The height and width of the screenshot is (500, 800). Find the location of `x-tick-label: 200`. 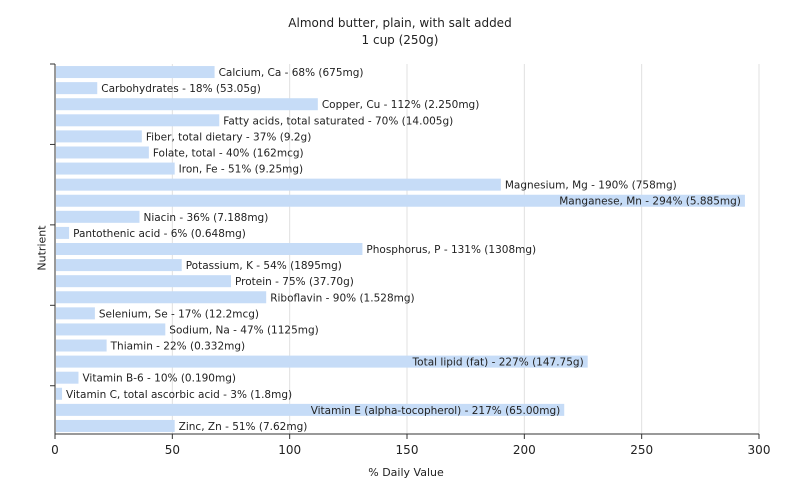

x-tick-label: 200 is located at coordinates (524, 450).